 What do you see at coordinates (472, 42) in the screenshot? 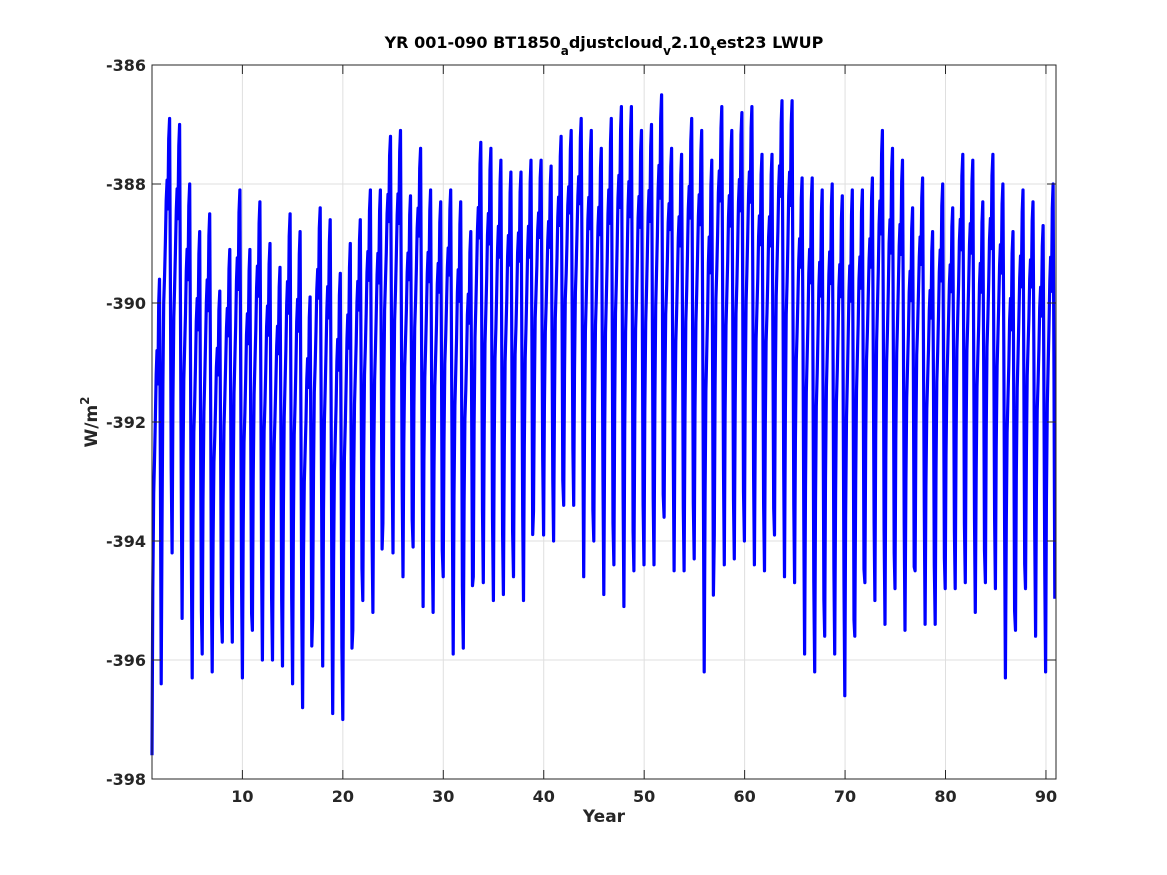
I see `title-part-0: YR 001-090 BT1850` at bounding box center [472, 42].